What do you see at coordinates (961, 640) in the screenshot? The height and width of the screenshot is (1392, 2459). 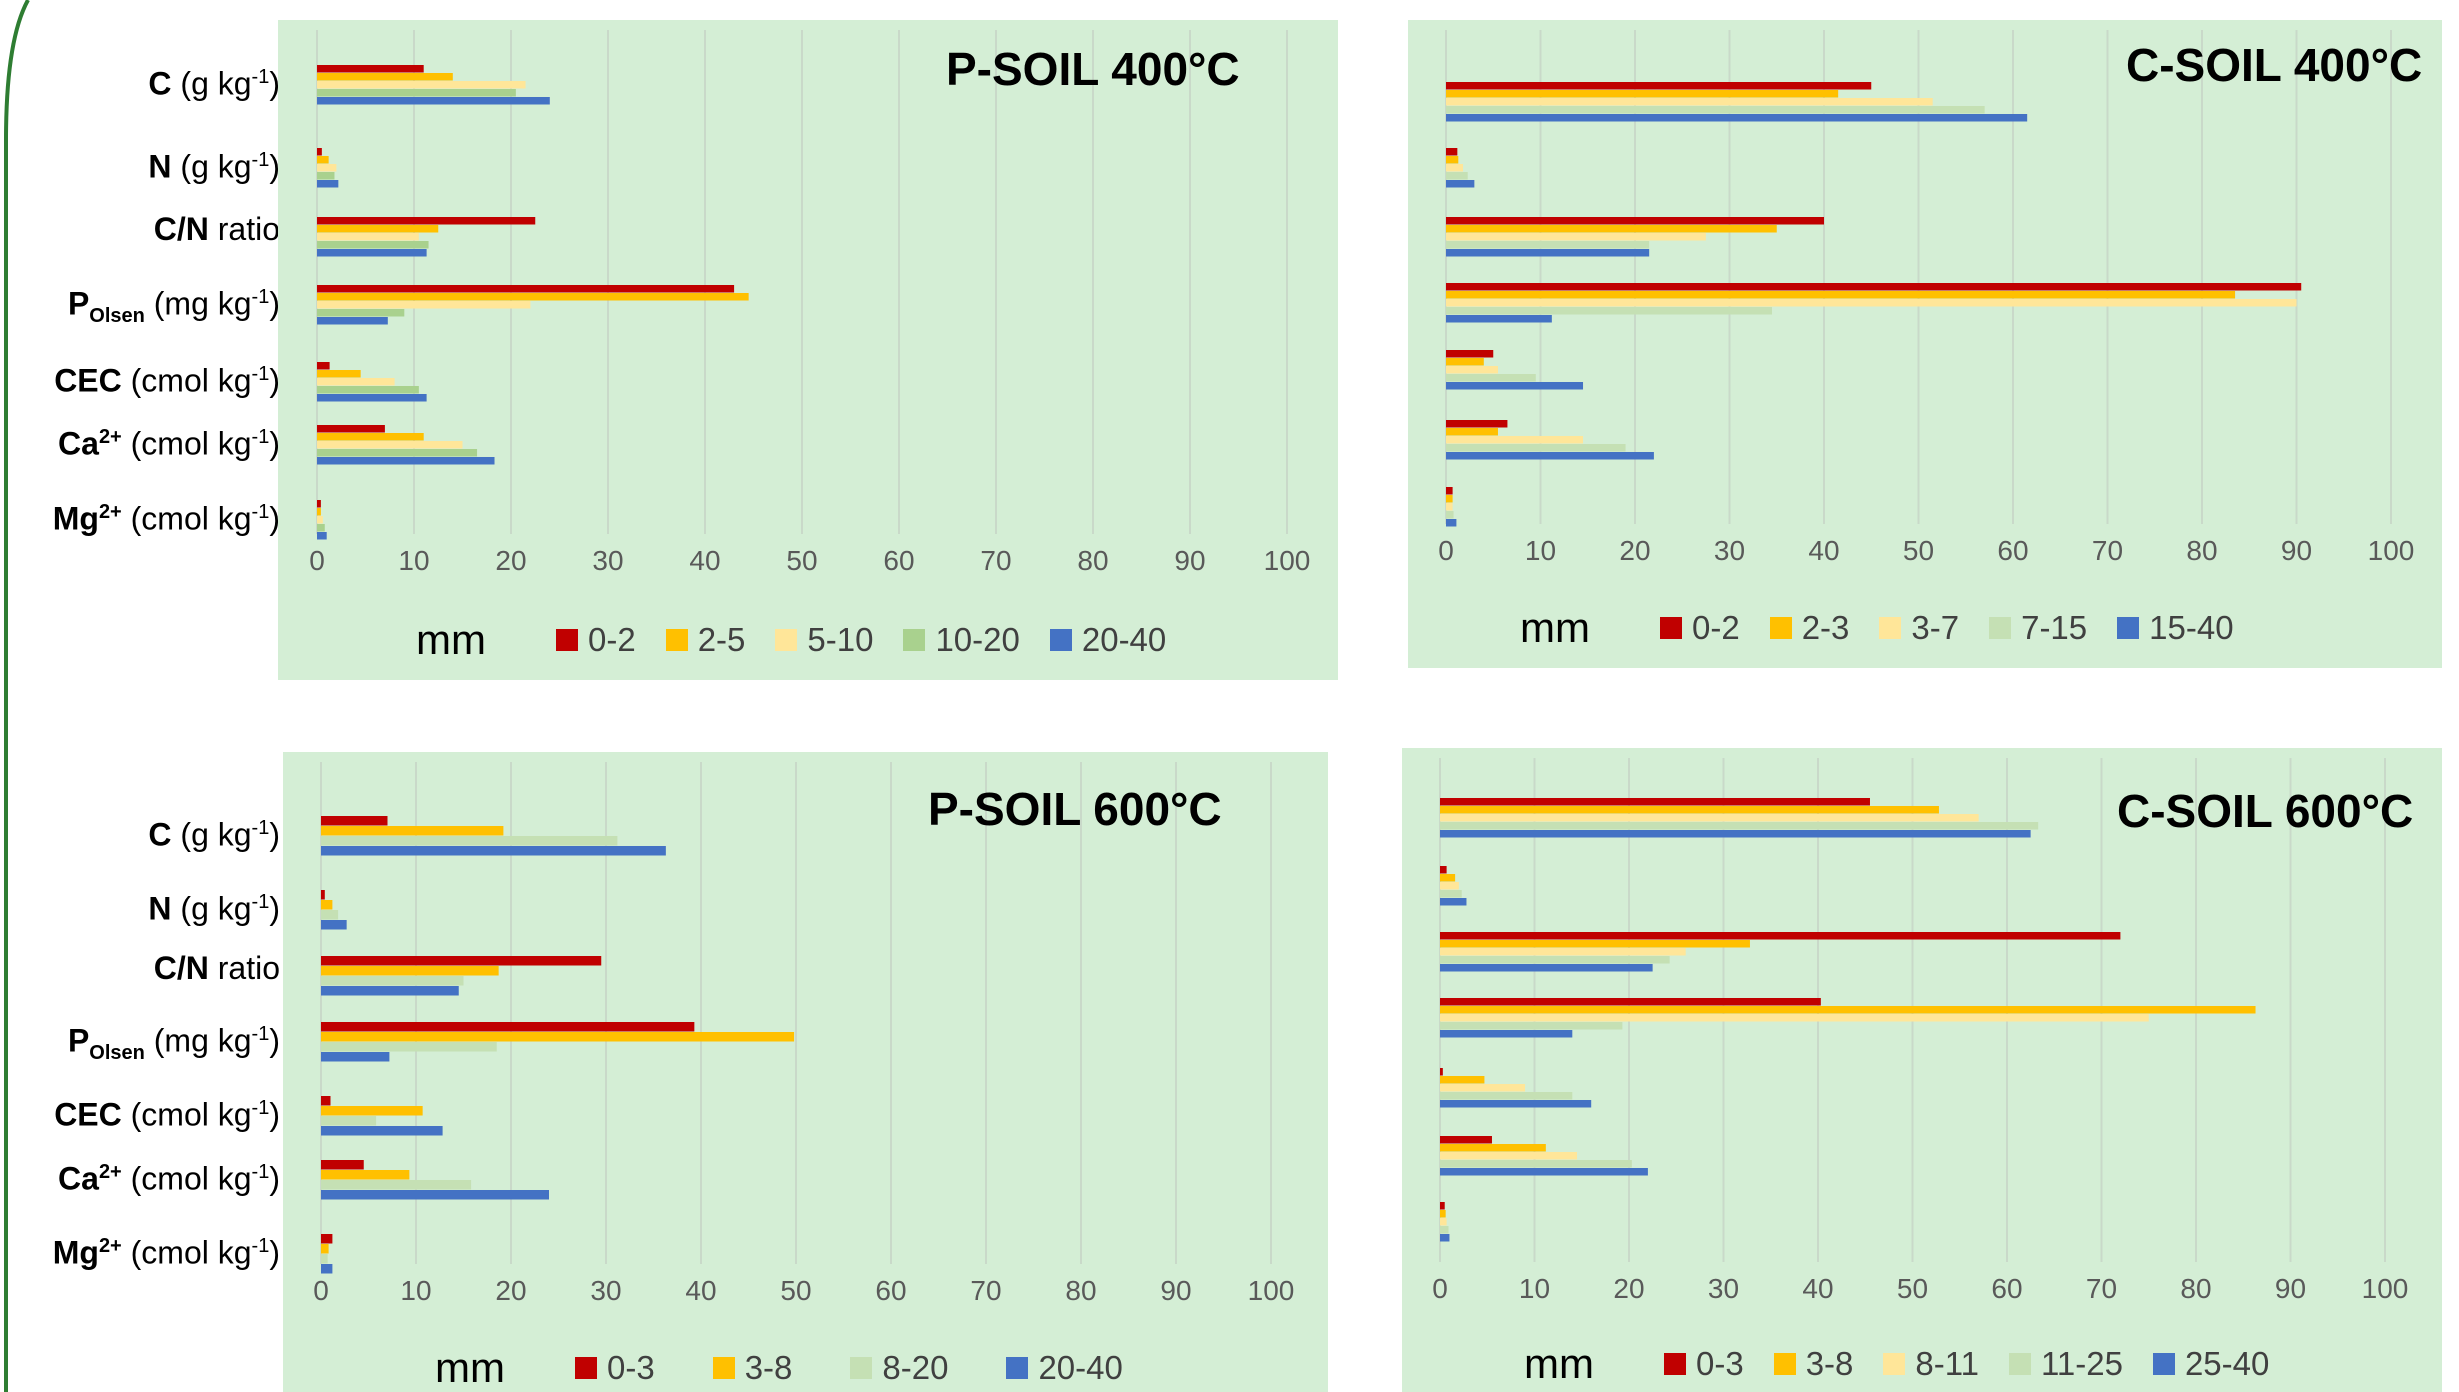 I see `legend-item: 10-20` at bounding box center [961, 640].